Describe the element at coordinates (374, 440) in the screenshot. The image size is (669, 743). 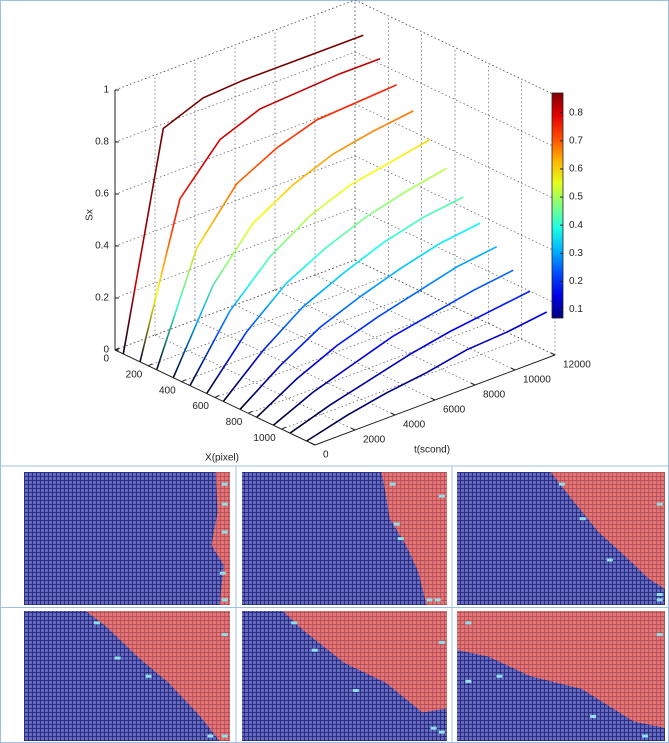
I see `t-tick-label: 2000` at that location.